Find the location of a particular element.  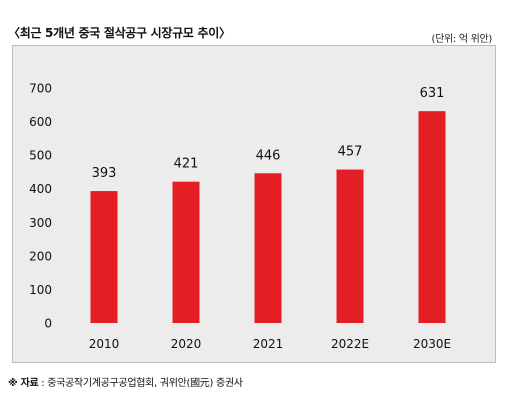

value-label-2021: 446 is located at coordinates (268, 155).